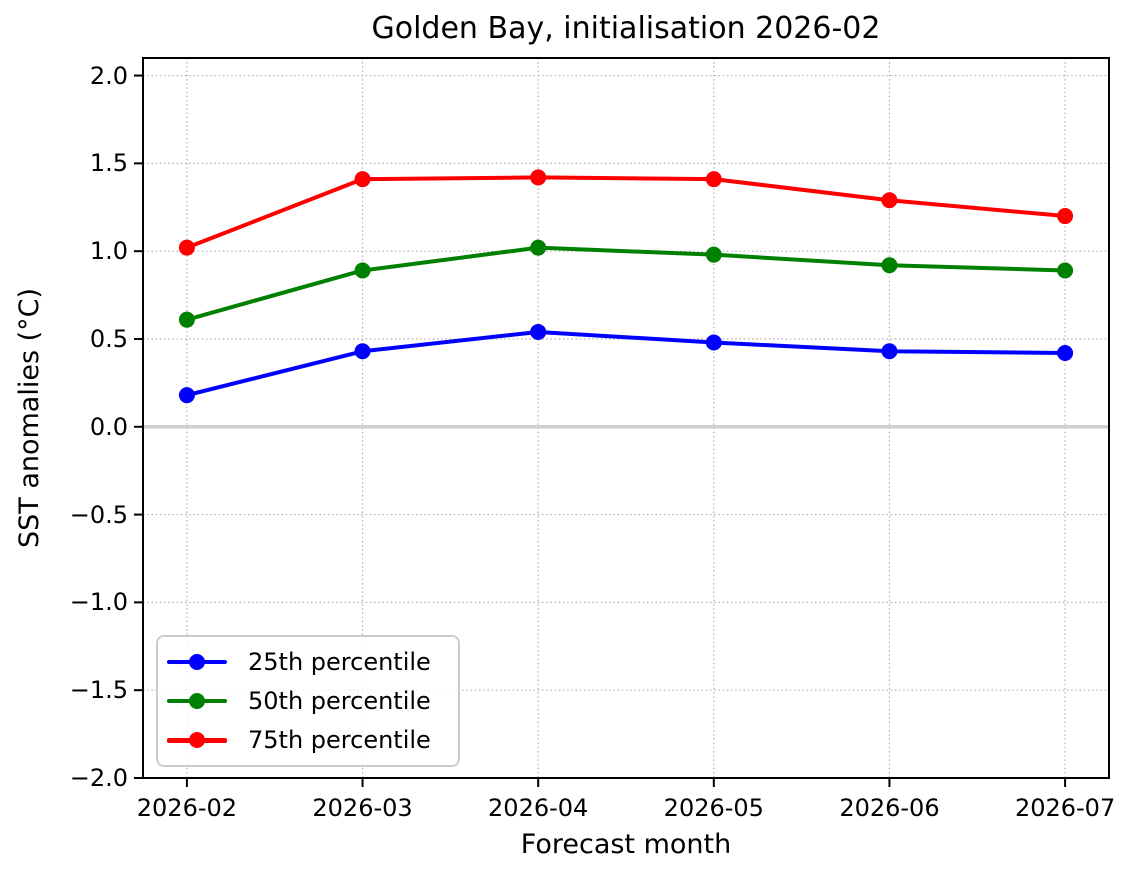 The height and width of the screenshot is (884, 1140). I want to click on legend-item-75th-percentile: 75th percentile, so click(312, 740).